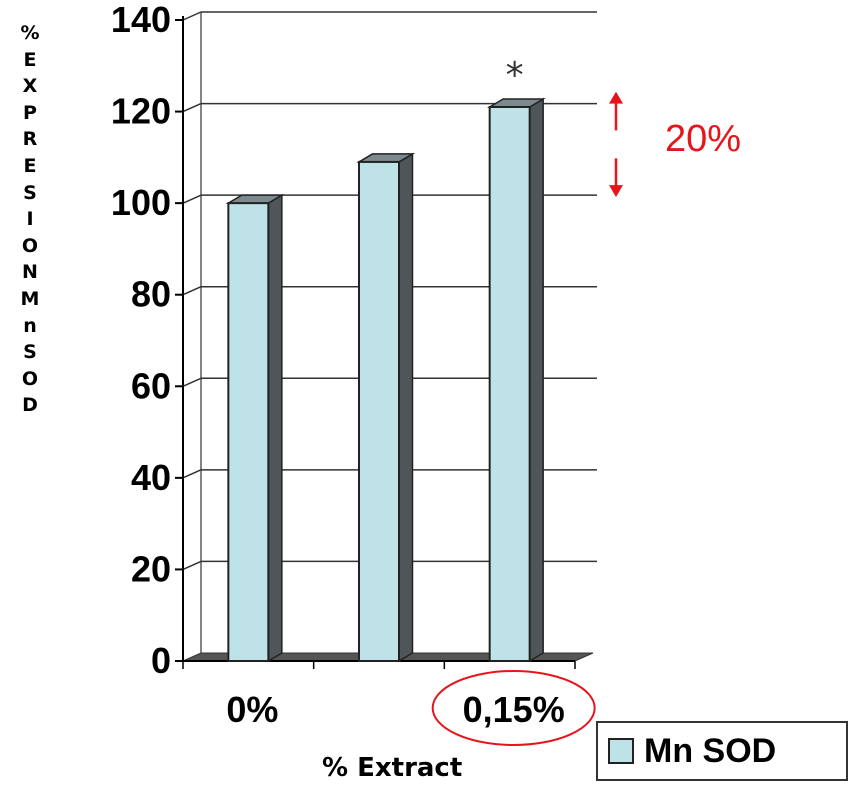  Describe the element at coordinates (141, 20) in the screenshot. I see `y-tick-label: 140` at that location.